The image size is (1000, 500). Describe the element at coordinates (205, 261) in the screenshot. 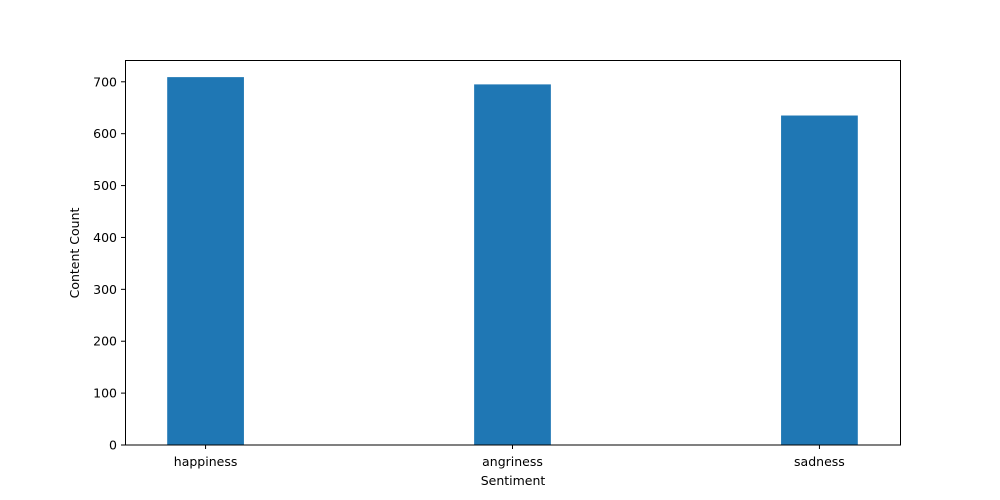

I see `bar-happiness` at that location.